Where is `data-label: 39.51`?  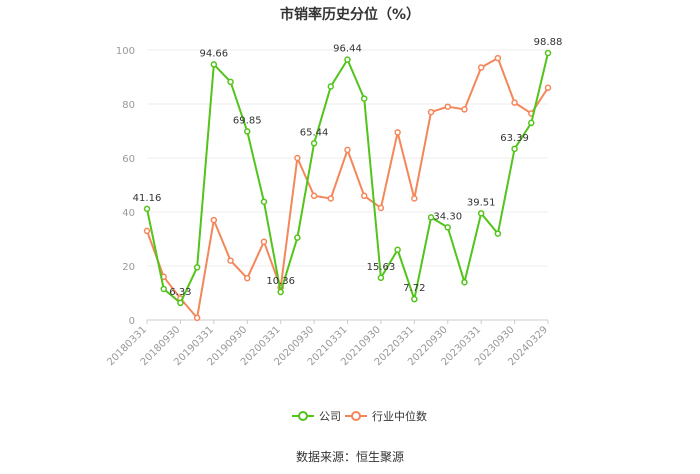
data-label: 39.51 is located at coordinates (481, 202).